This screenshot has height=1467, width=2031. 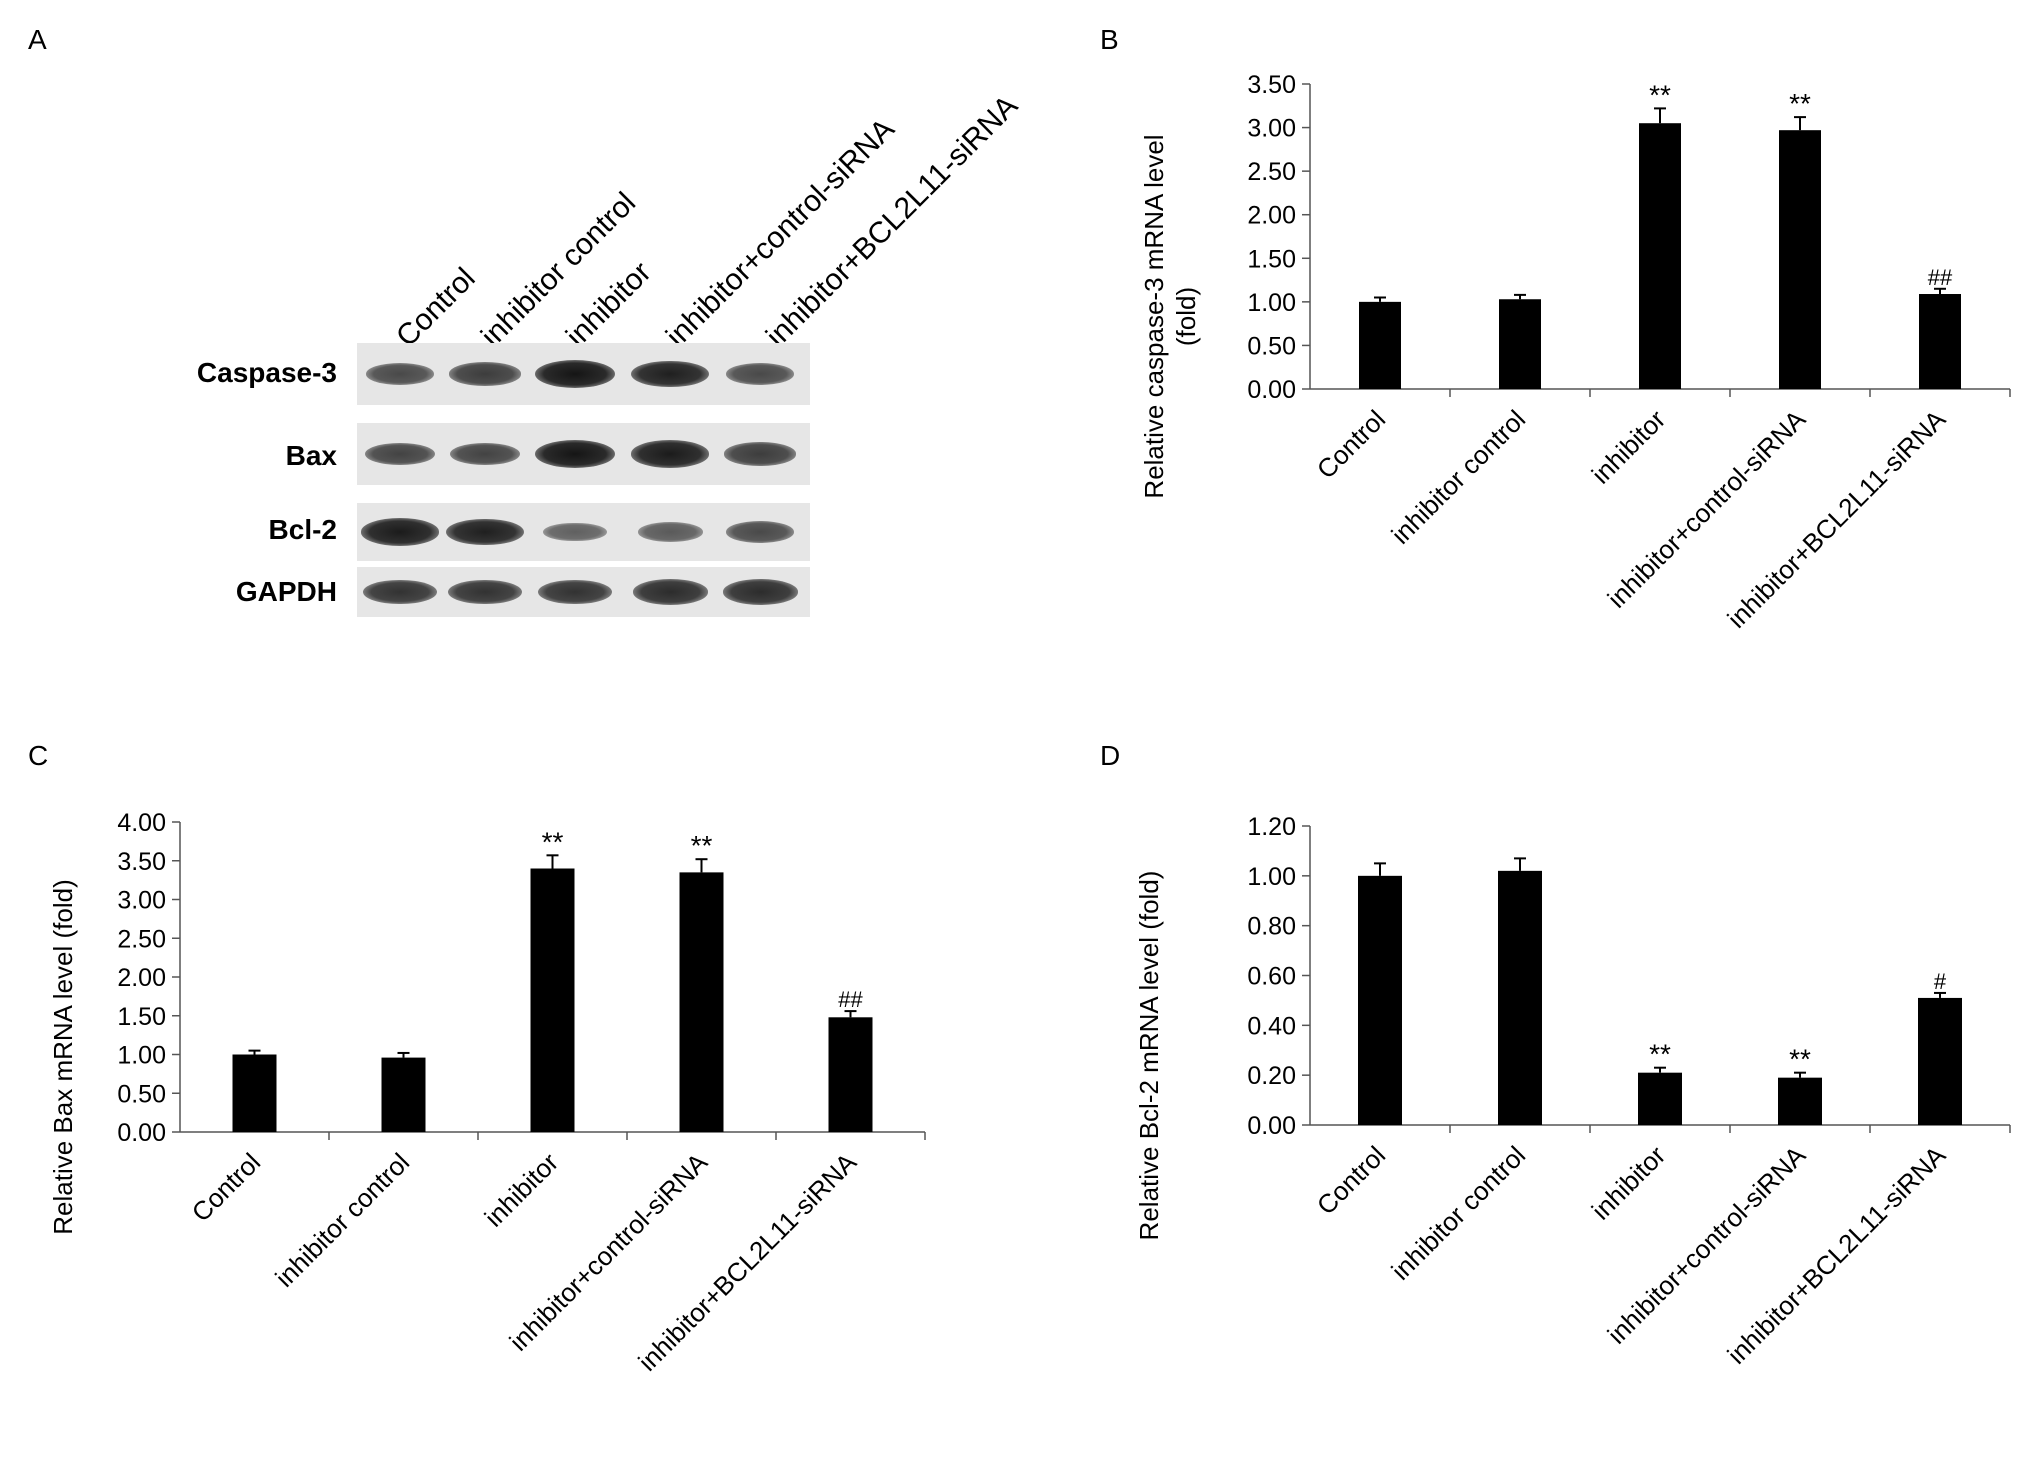 I want to click on y-axis-label: Relative Bcl-2 mRNA level (fold), so click(x=1149, y=1056).